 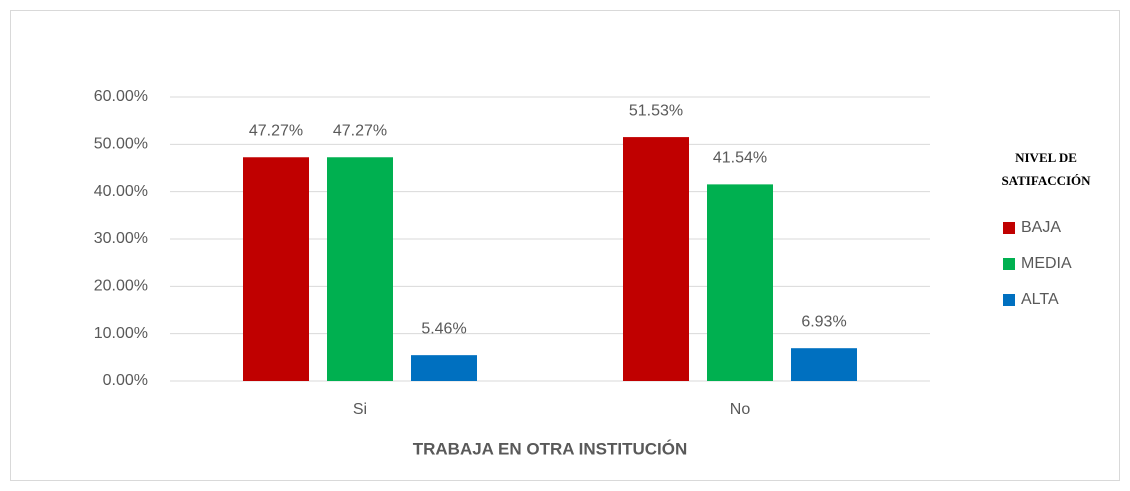 I want to click on y-tick-label: 50.00%, so click(x=121, y=144).